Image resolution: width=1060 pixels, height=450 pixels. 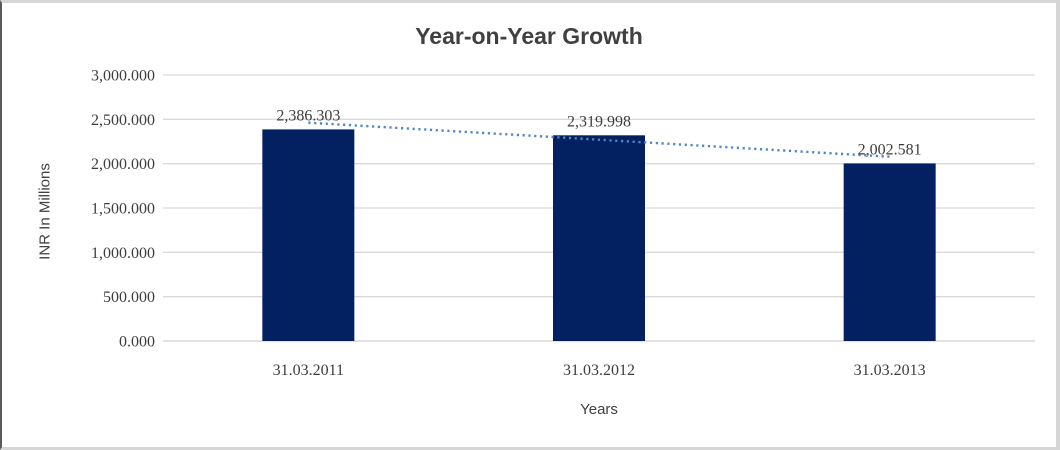 I want to click on x-tick-label: 31.03.2011, so click(x=308, y=370).